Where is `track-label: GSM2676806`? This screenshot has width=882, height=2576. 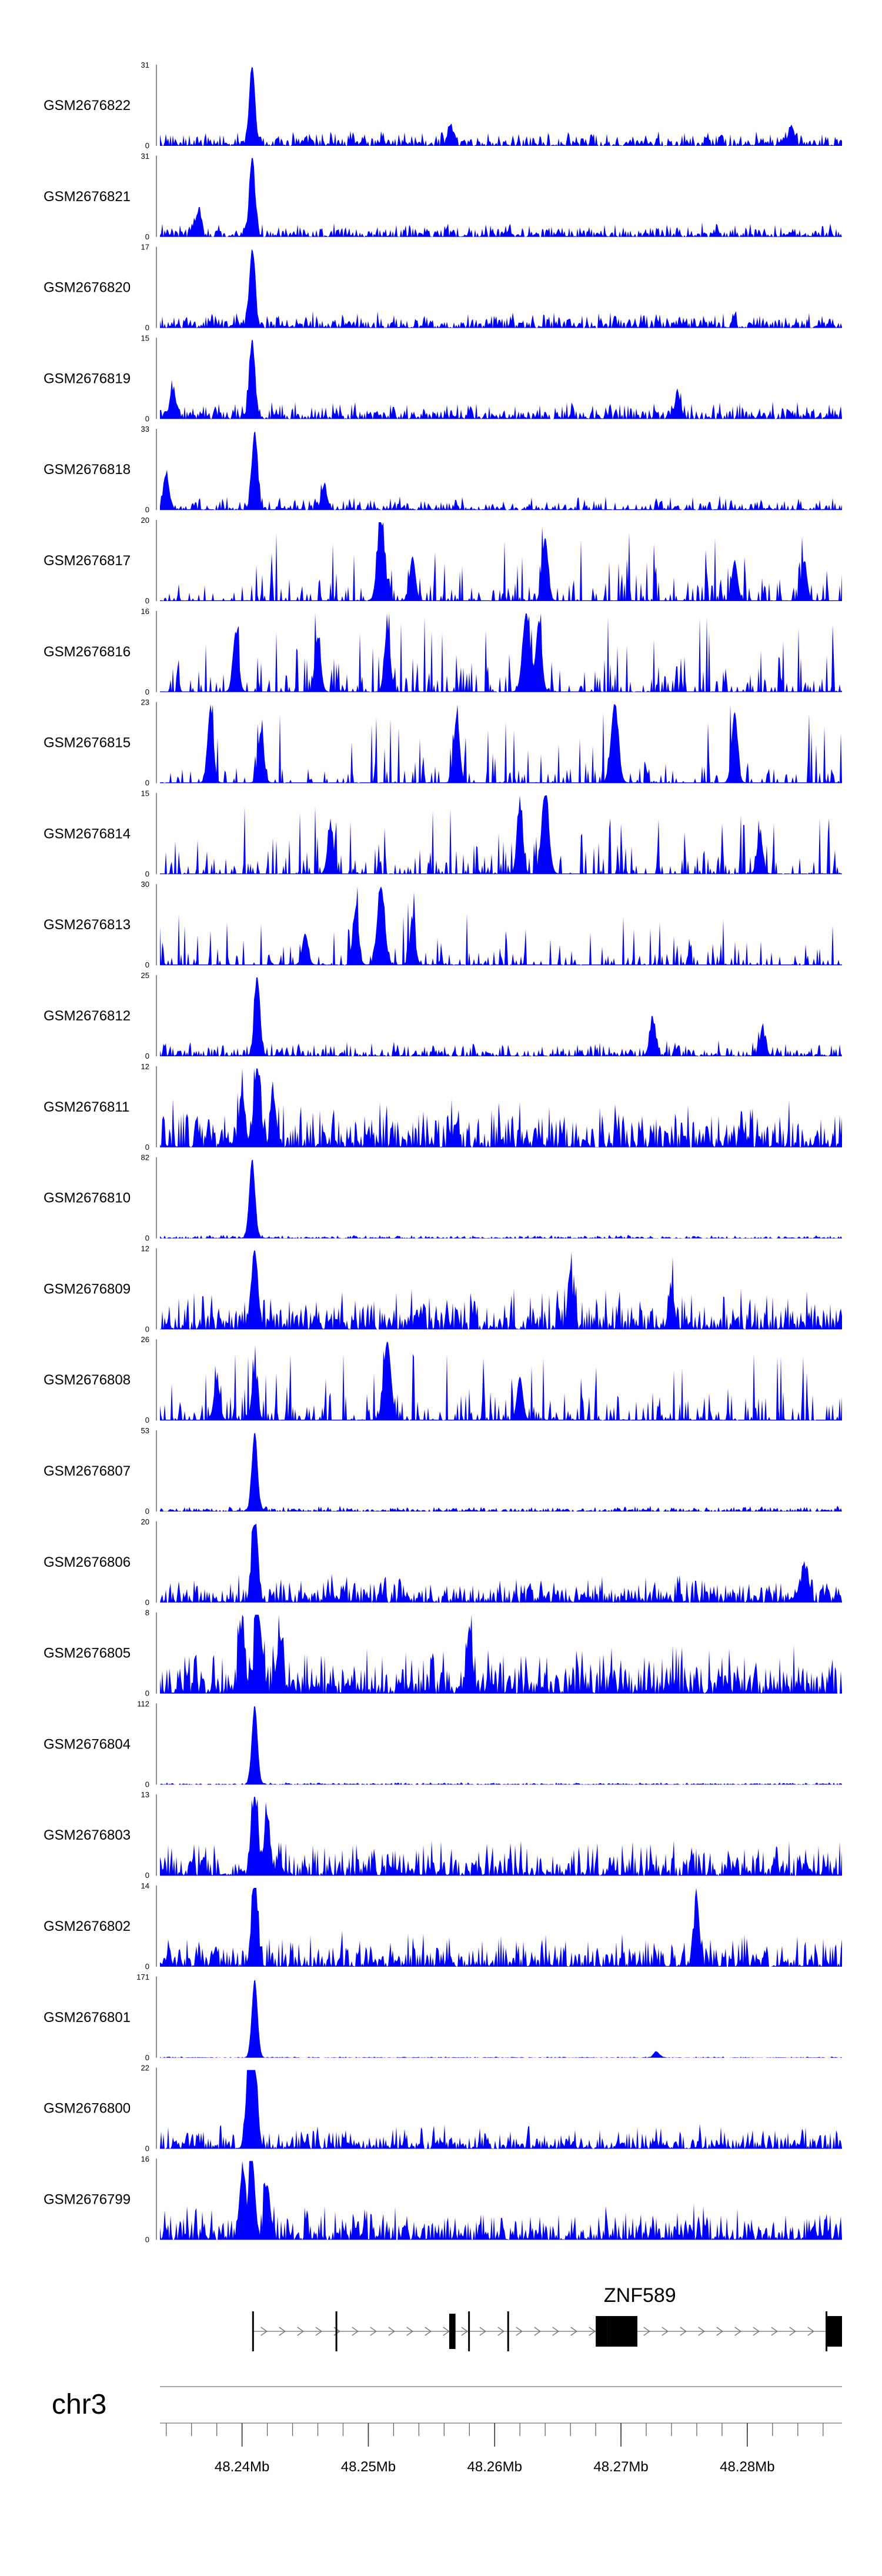 track-label: GSM2676806 is located at coordinates (87, 1562).